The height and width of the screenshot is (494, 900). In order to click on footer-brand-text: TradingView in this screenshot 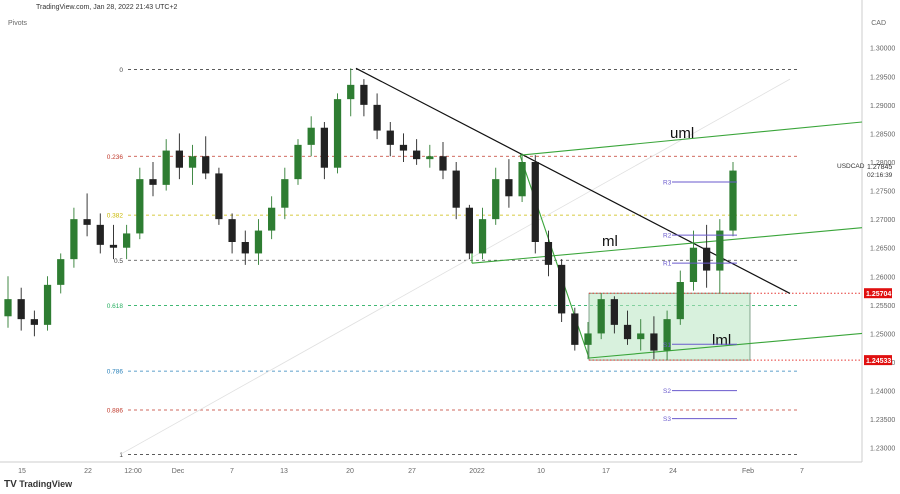, I will do `click(46, 484)`.